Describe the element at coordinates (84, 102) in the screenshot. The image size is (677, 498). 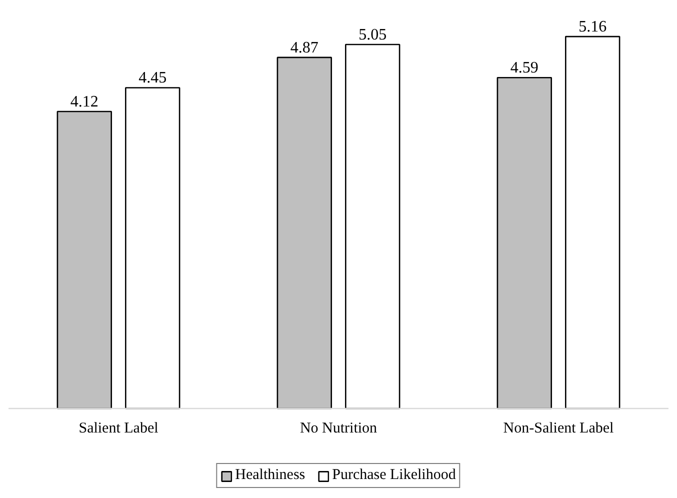
I see `data-label: 4.12` at that location.